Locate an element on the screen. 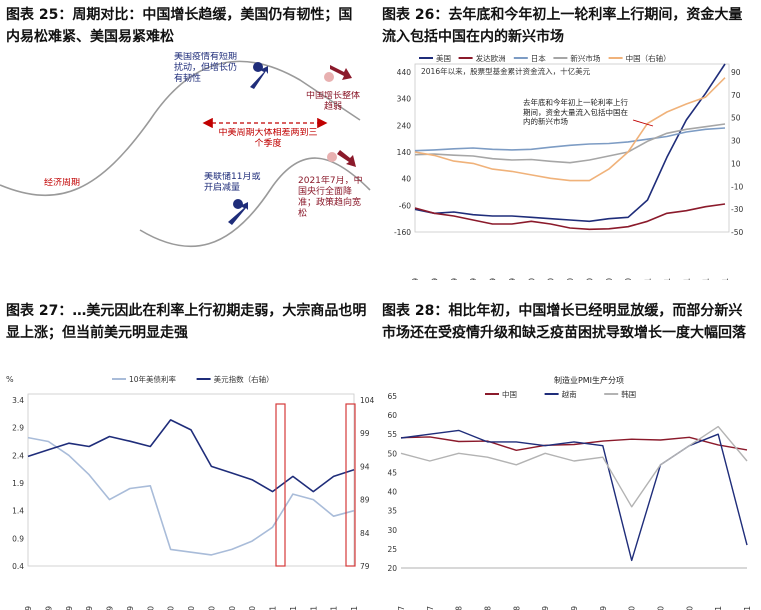 This screenshot has height=610, width=761. fig26-right-tick-0: 90 is located at coordinates (736, 72).